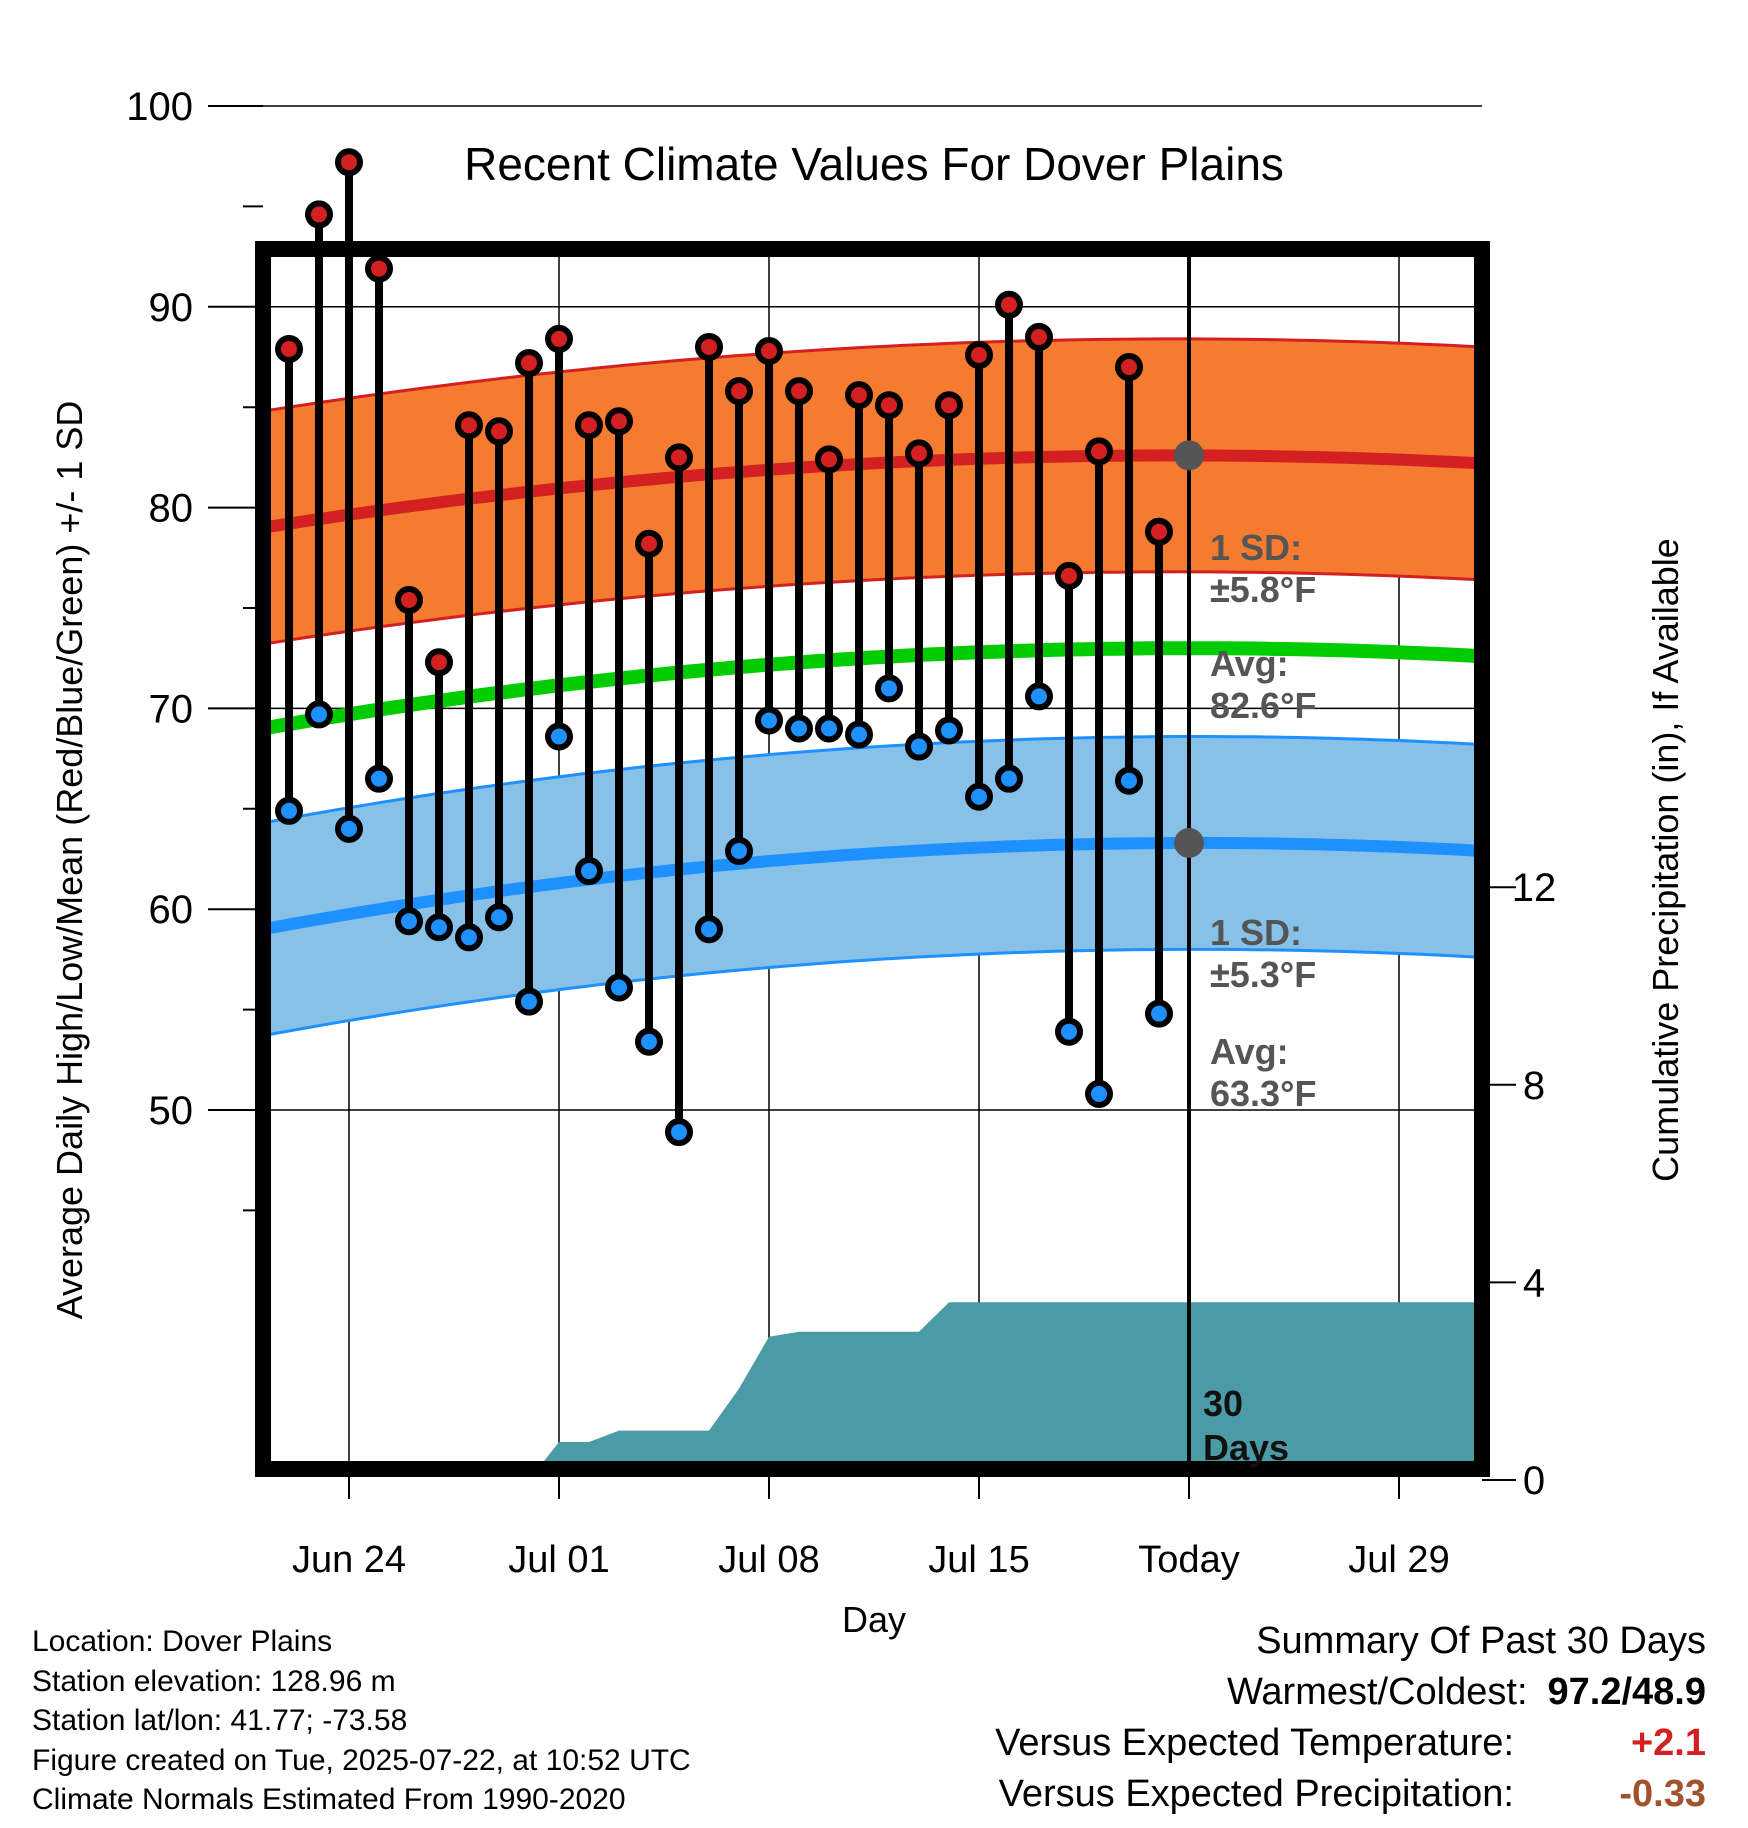 This screenshot has width=1748, height=1828. I want to click on right-y-axis: 0 4 8 12, so click(1519, 1184).